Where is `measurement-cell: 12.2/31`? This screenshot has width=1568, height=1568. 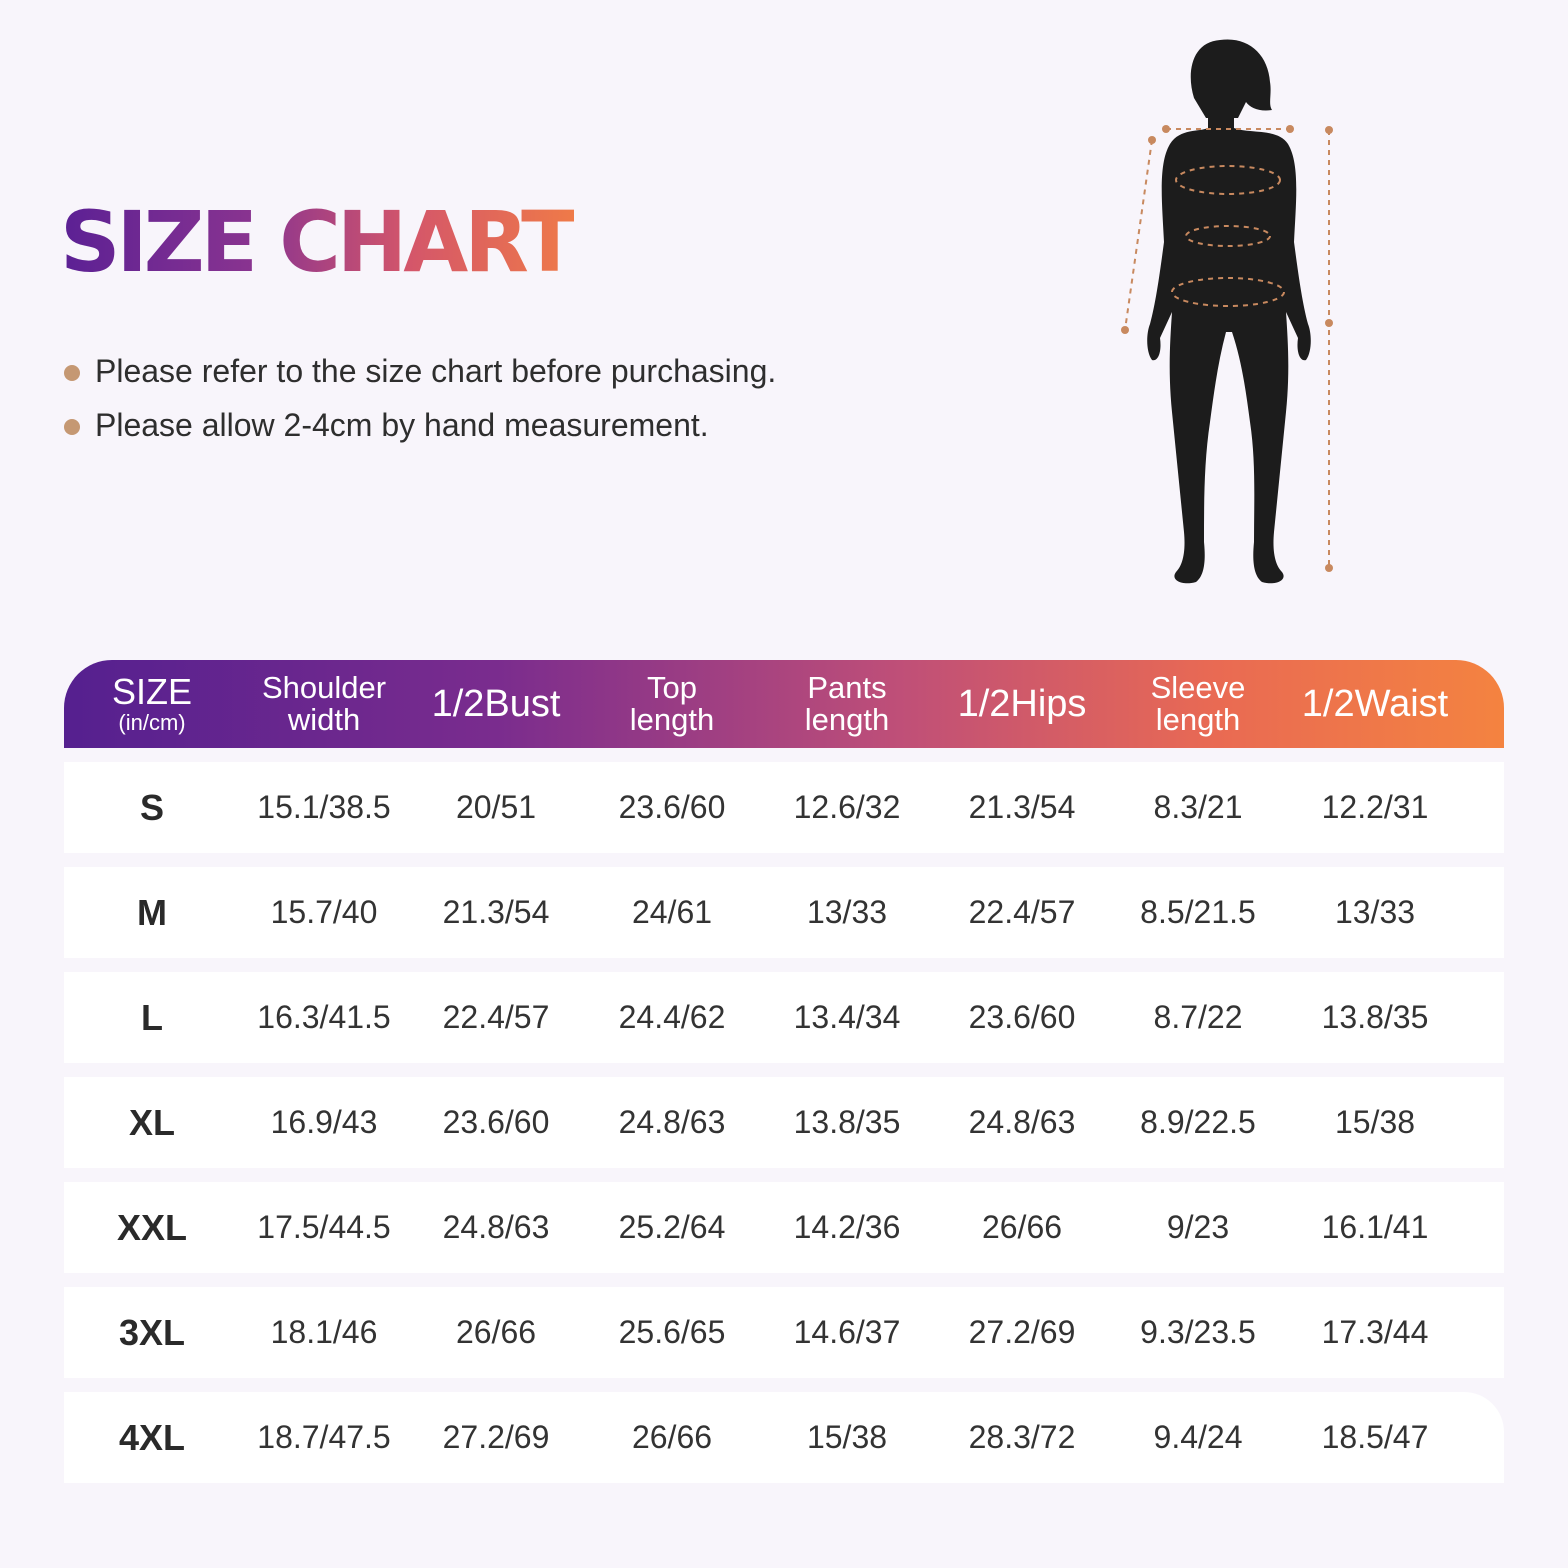
measurement-cell: 12.2/31 is located at coordinates (1375, 807).